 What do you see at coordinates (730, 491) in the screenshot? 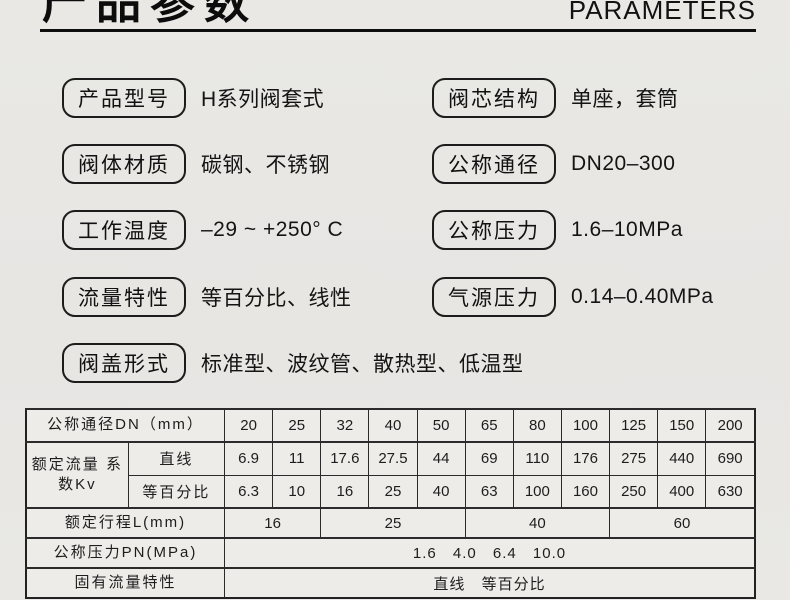
I see `kv-equal-value: 630` at bounding box center [730, 491].